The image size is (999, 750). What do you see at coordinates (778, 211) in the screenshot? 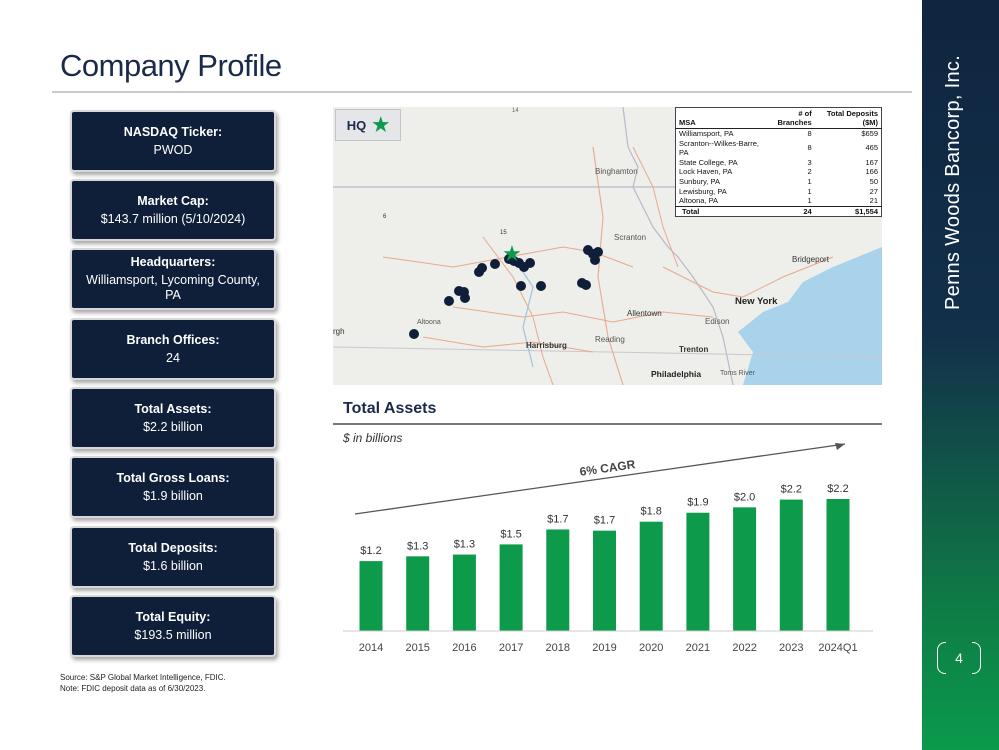
I see `table-total-row: Total 24 $1,554` at bounding box center [778, 211].